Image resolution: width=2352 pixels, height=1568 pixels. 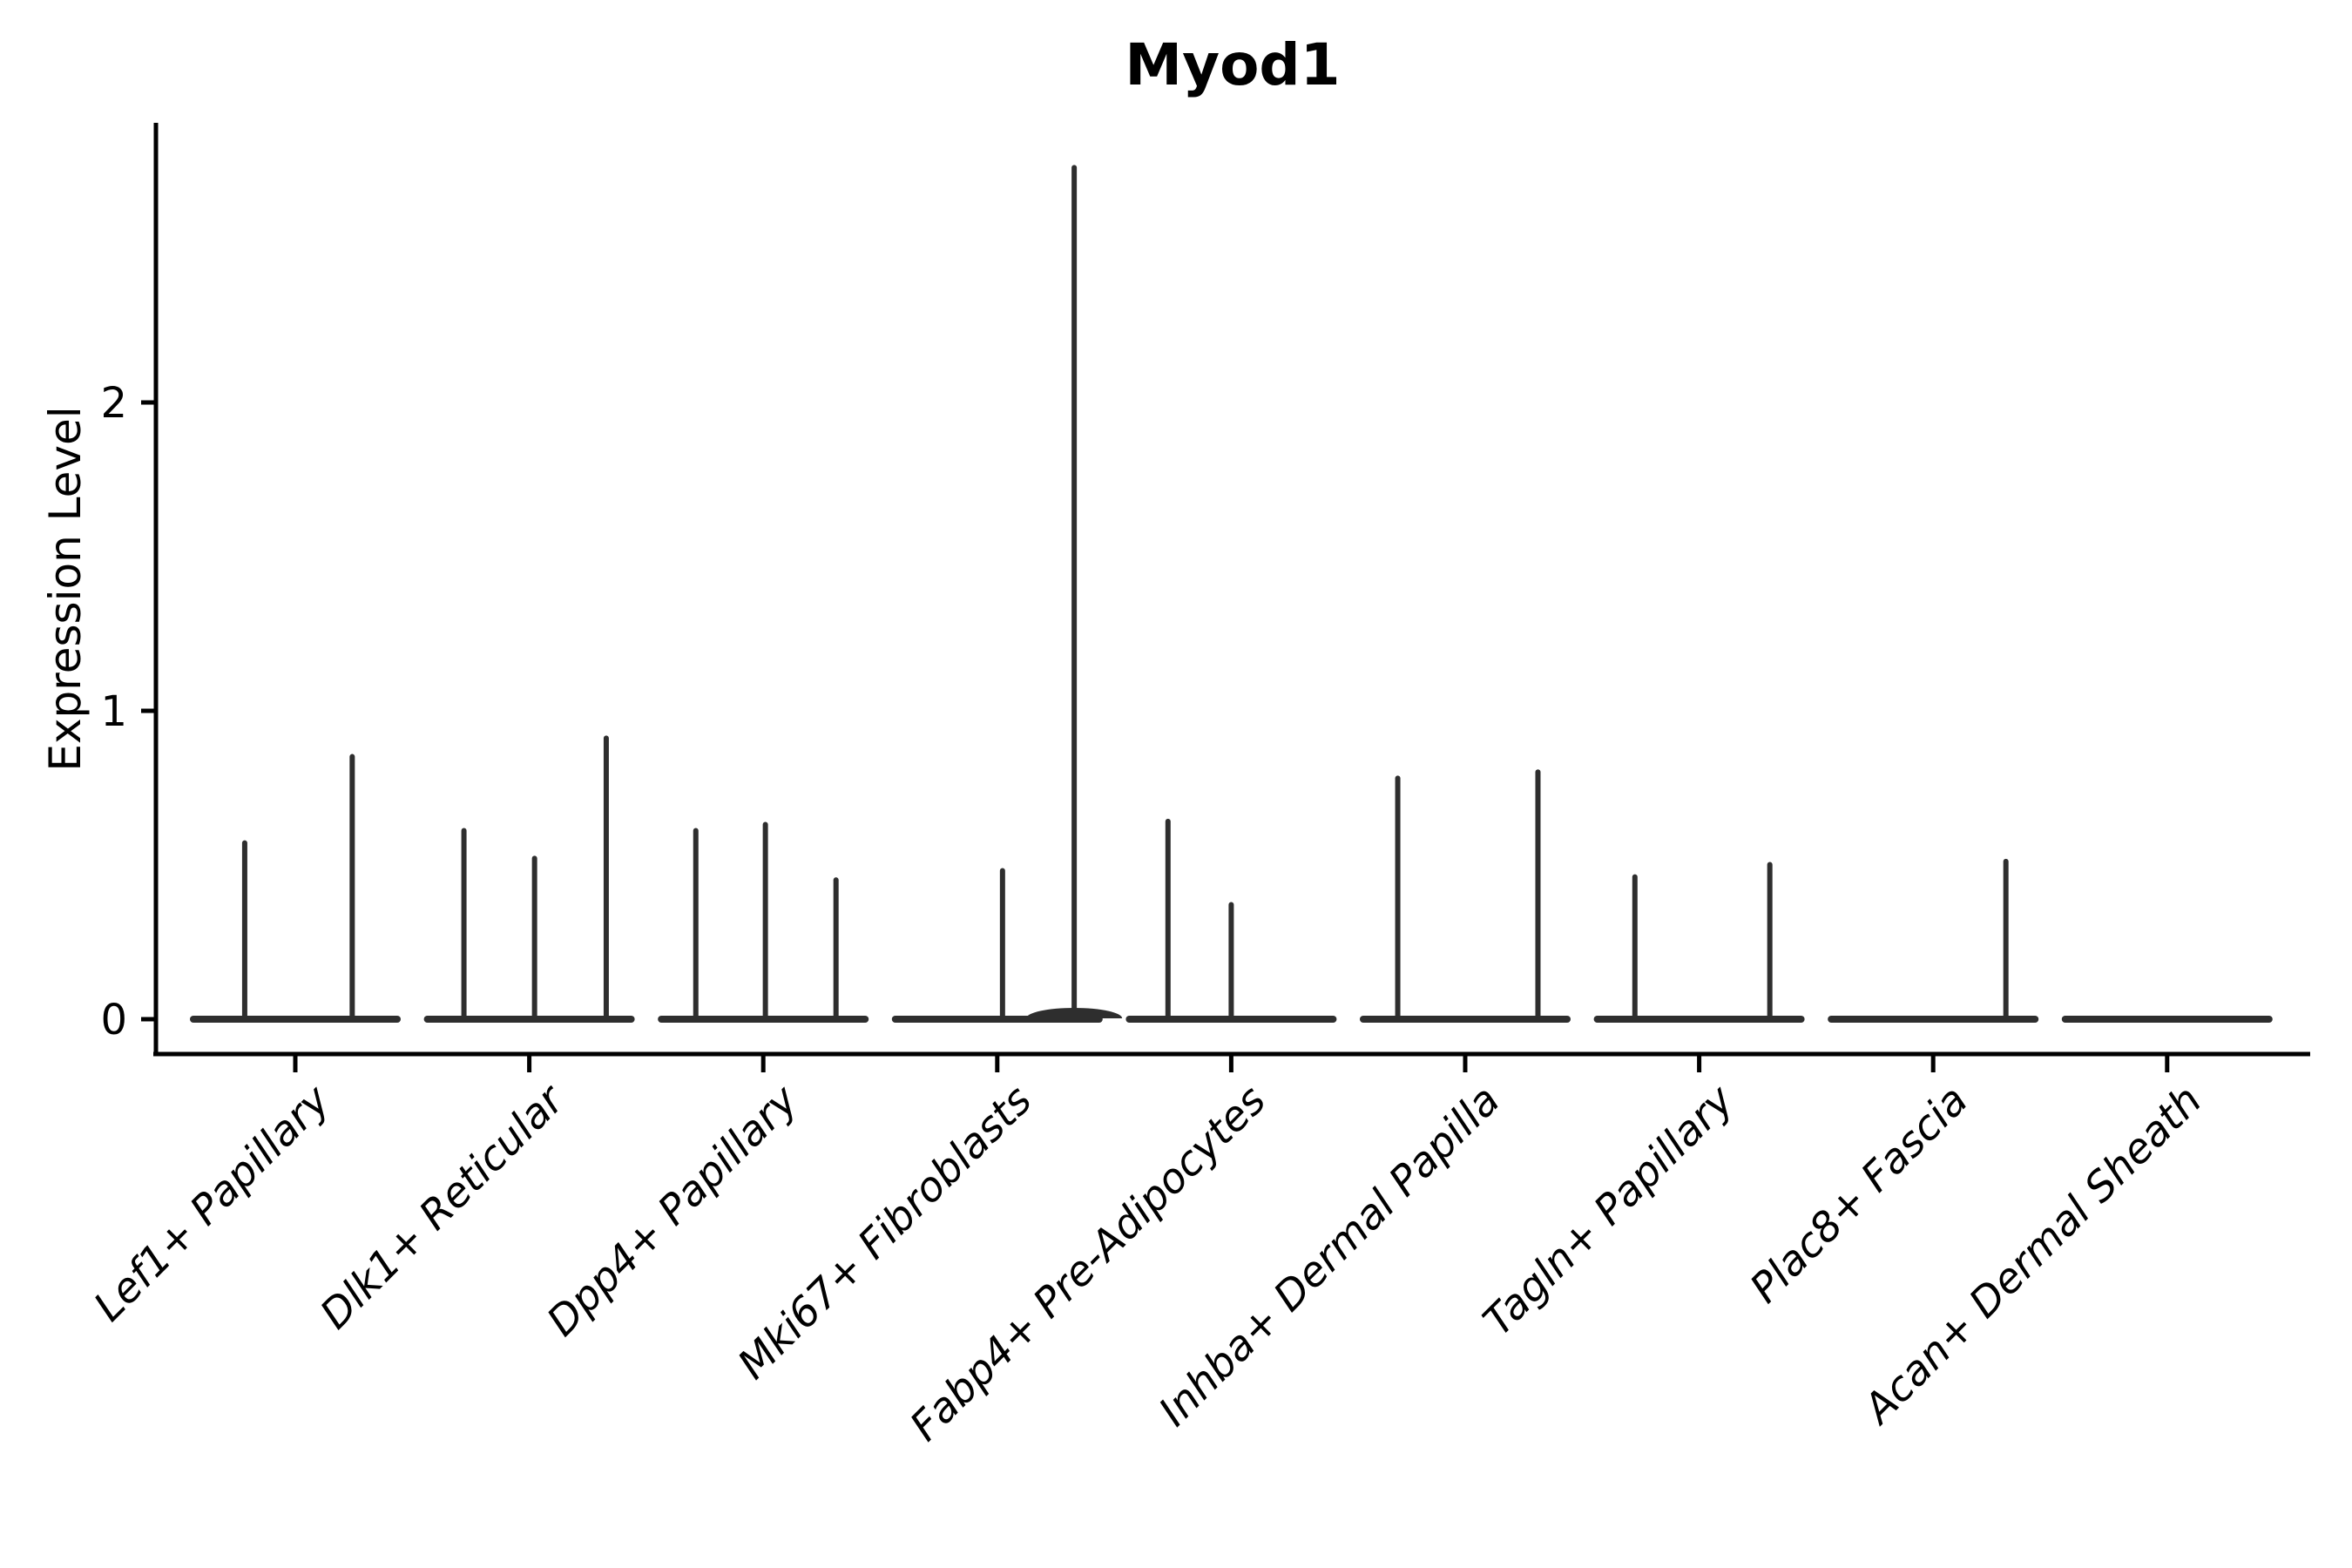 What do you see at coordinates (1859, 1195) in the screenshot?
I see `x-tick-label: Plac8+ Fascia` at bounding box center [1859, 1195].